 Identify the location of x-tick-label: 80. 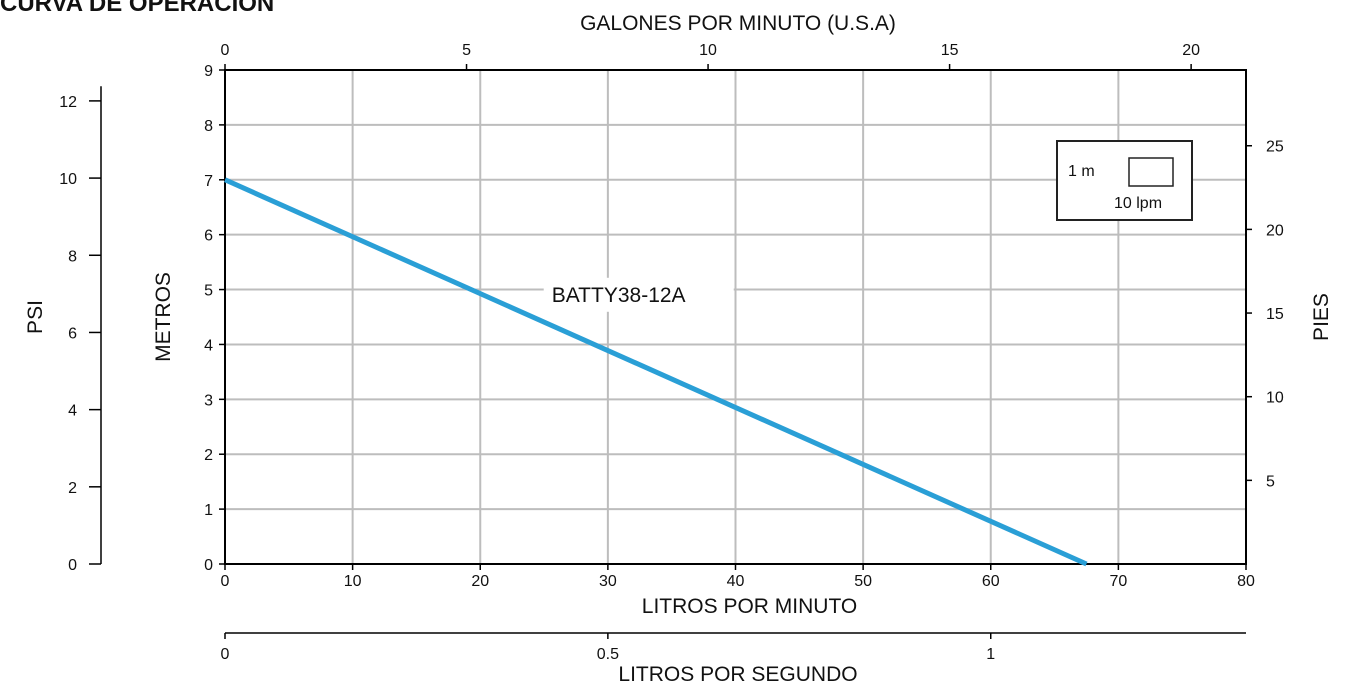
(1246, 581).